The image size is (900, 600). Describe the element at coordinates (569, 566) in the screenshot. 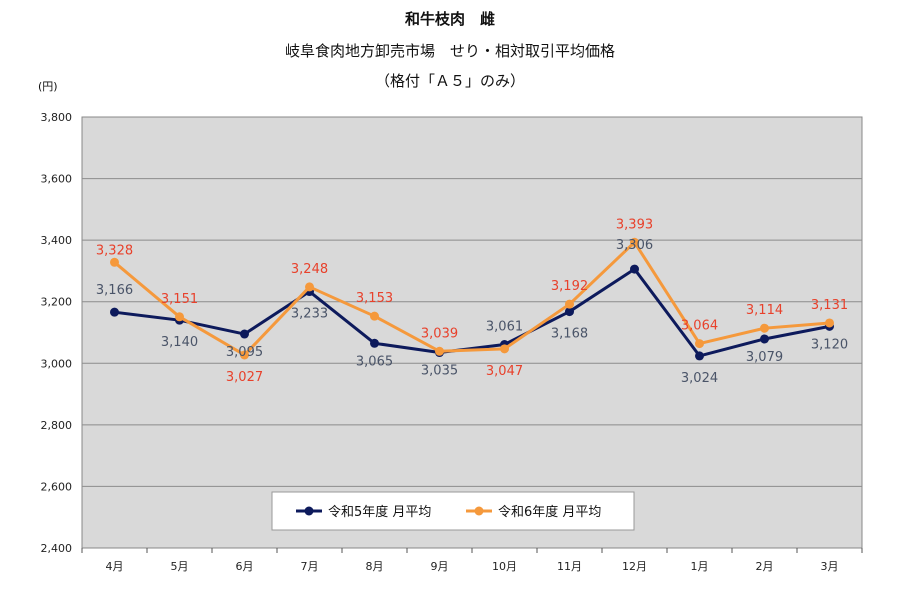

I see `x-tick-label: 11月` at that location.